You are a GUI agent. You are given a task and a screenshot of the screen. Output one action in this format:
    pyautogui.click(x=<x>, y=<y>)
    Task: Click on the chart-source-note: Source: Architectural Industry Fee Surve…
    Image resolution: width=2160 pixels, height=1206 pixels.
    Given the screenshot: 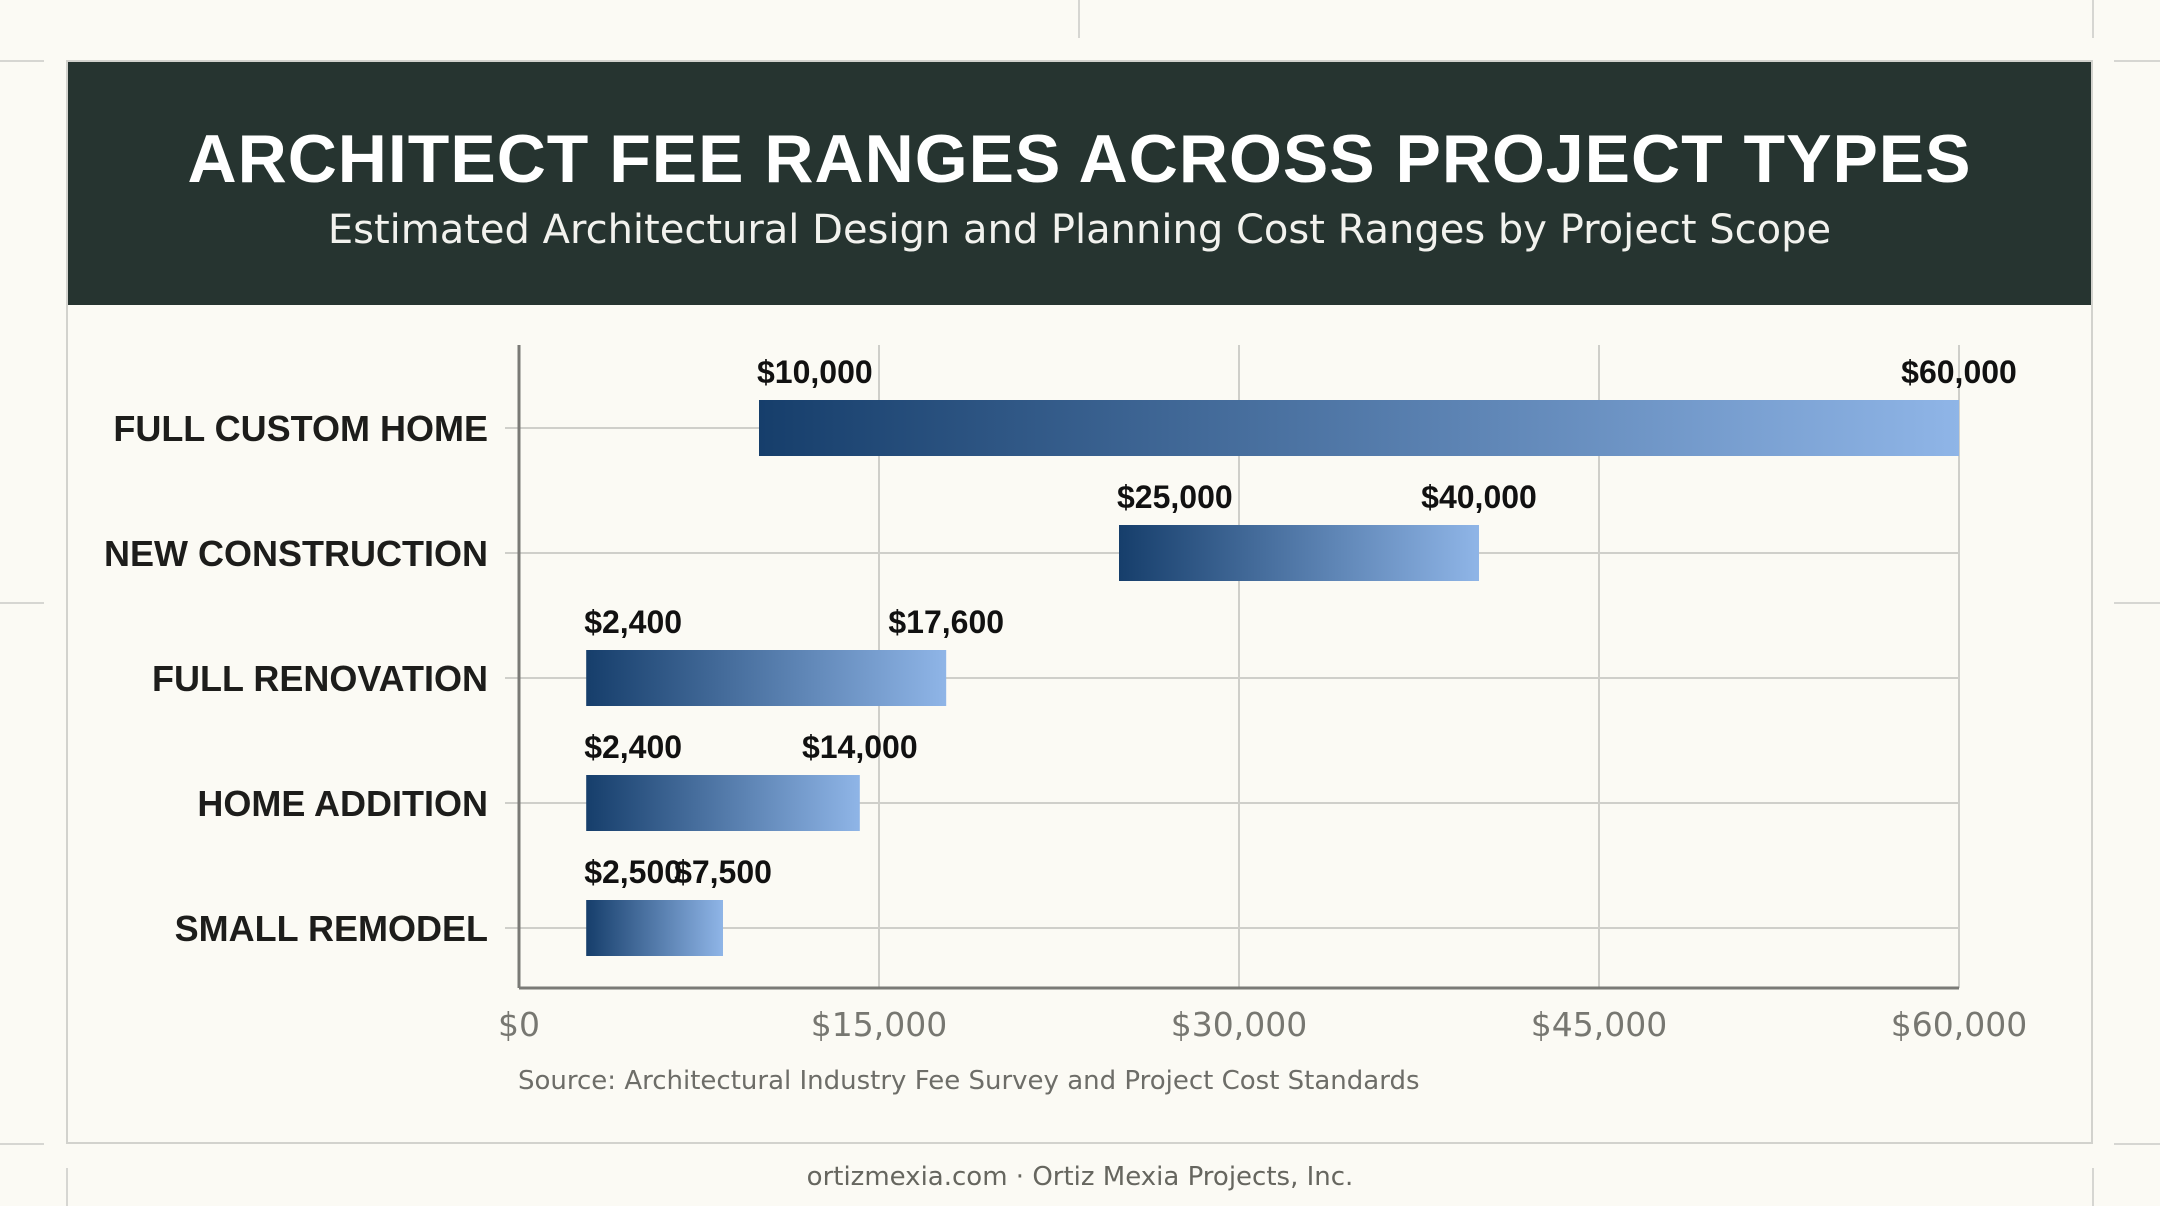 What is the action you would take?
    pyautogui.click(x=969, y=1081)
    